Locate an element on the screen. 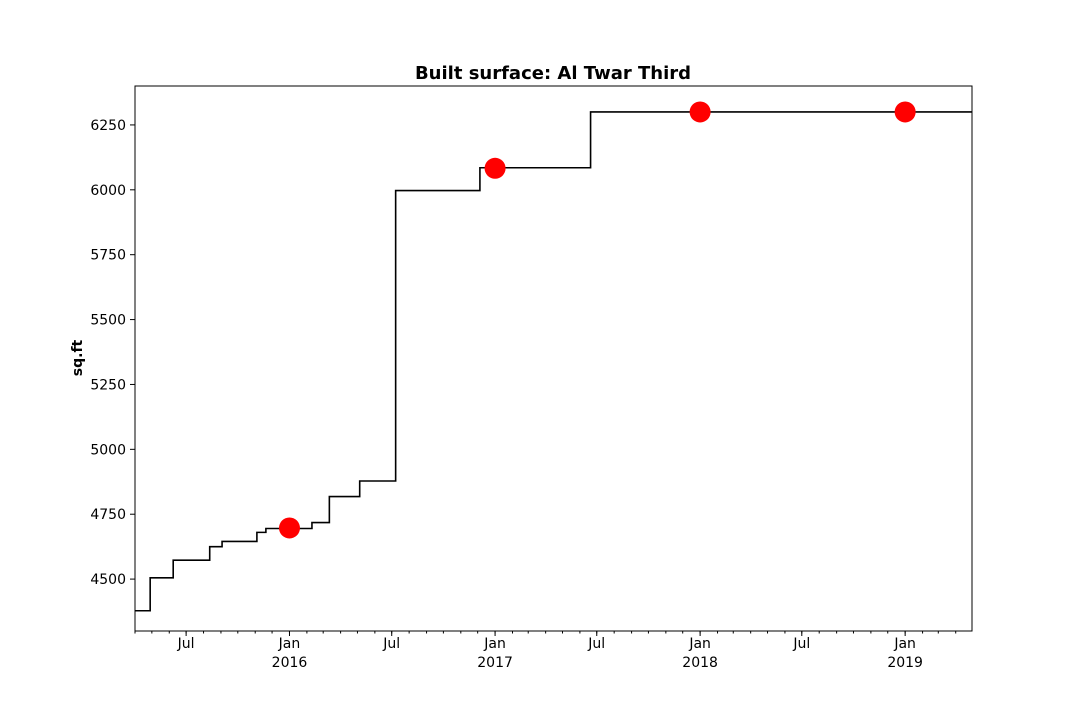 This screenshot has width=1080, height=720. x-tick-year-label: 2017 is located at coordinates (495, 663).